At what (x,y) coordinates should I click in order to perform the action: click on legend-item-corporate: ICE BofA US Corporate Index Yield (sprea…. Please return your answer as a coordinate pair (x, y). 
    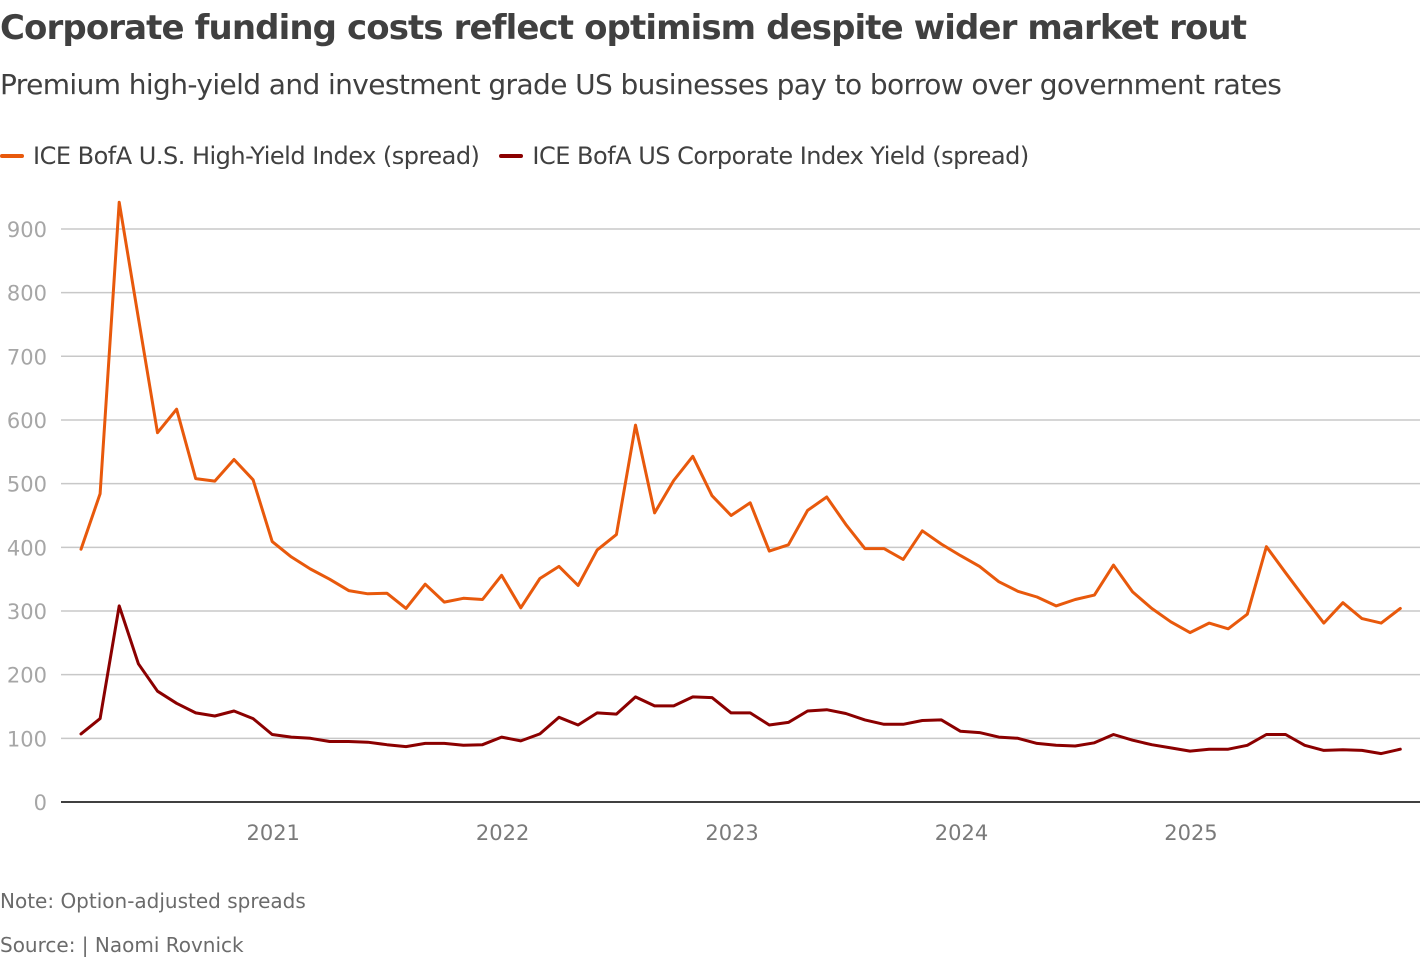
    Looking at the image, I should click on (764, 156).